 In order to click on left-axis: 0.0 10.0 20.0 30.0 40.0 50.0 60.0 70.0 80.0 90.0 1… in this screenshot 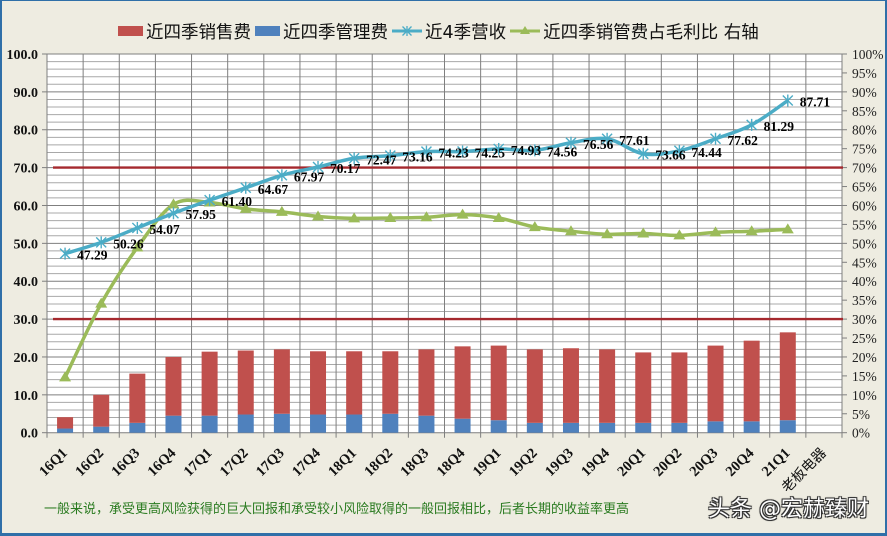, I will do `click(27, 245)`.